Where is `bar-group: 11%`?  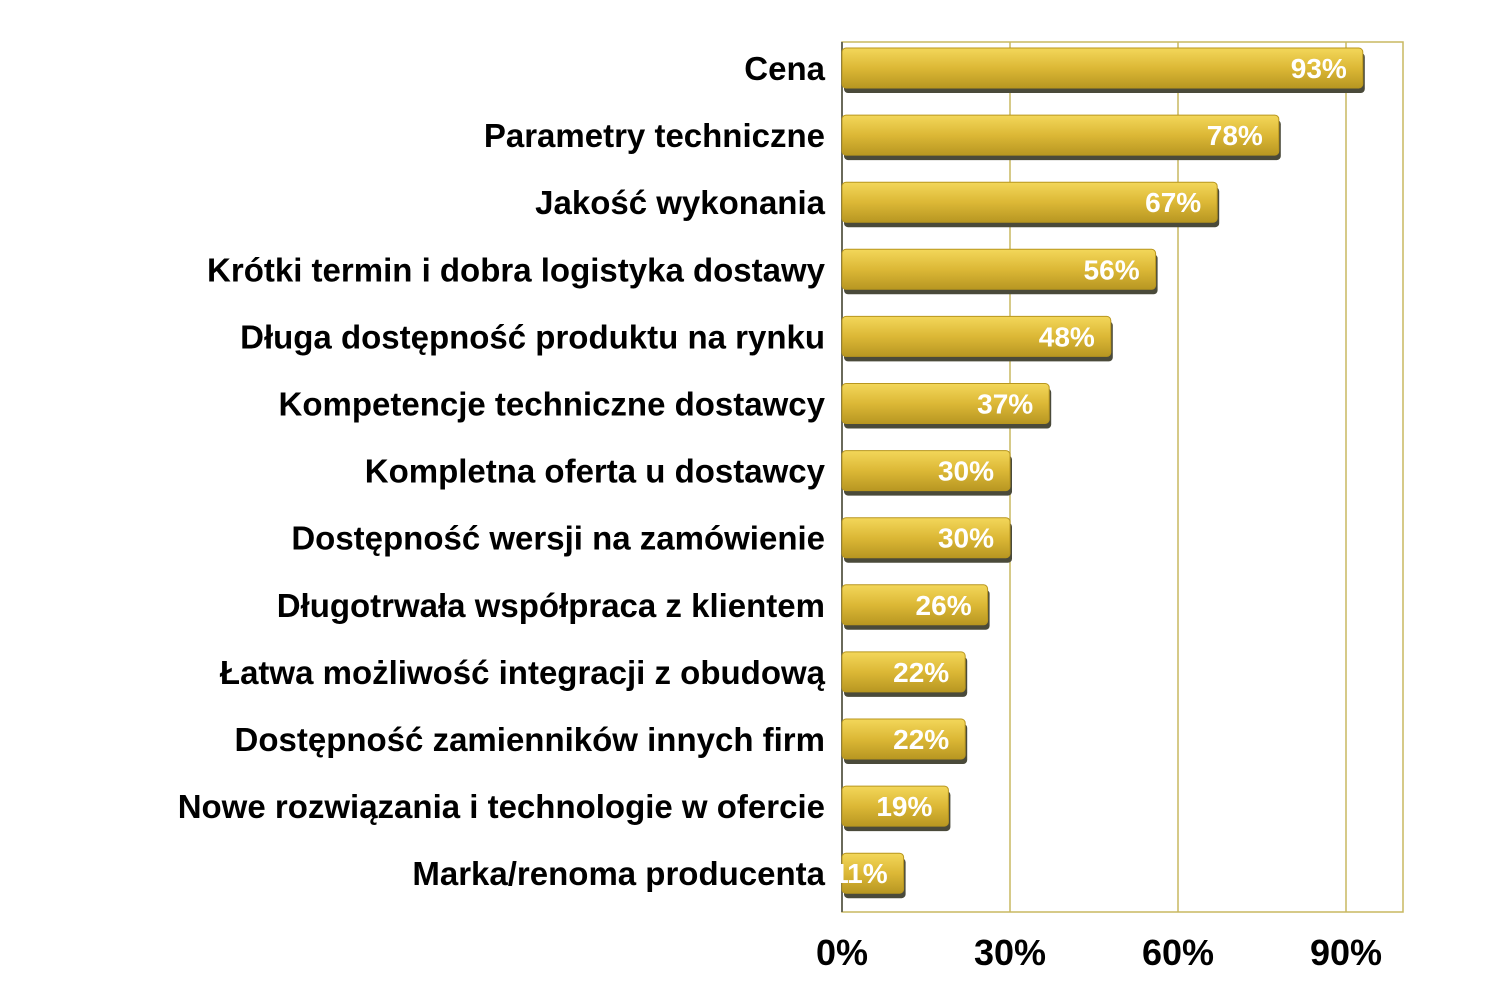
bar-group: 11% is located at coordinates (869, 875).